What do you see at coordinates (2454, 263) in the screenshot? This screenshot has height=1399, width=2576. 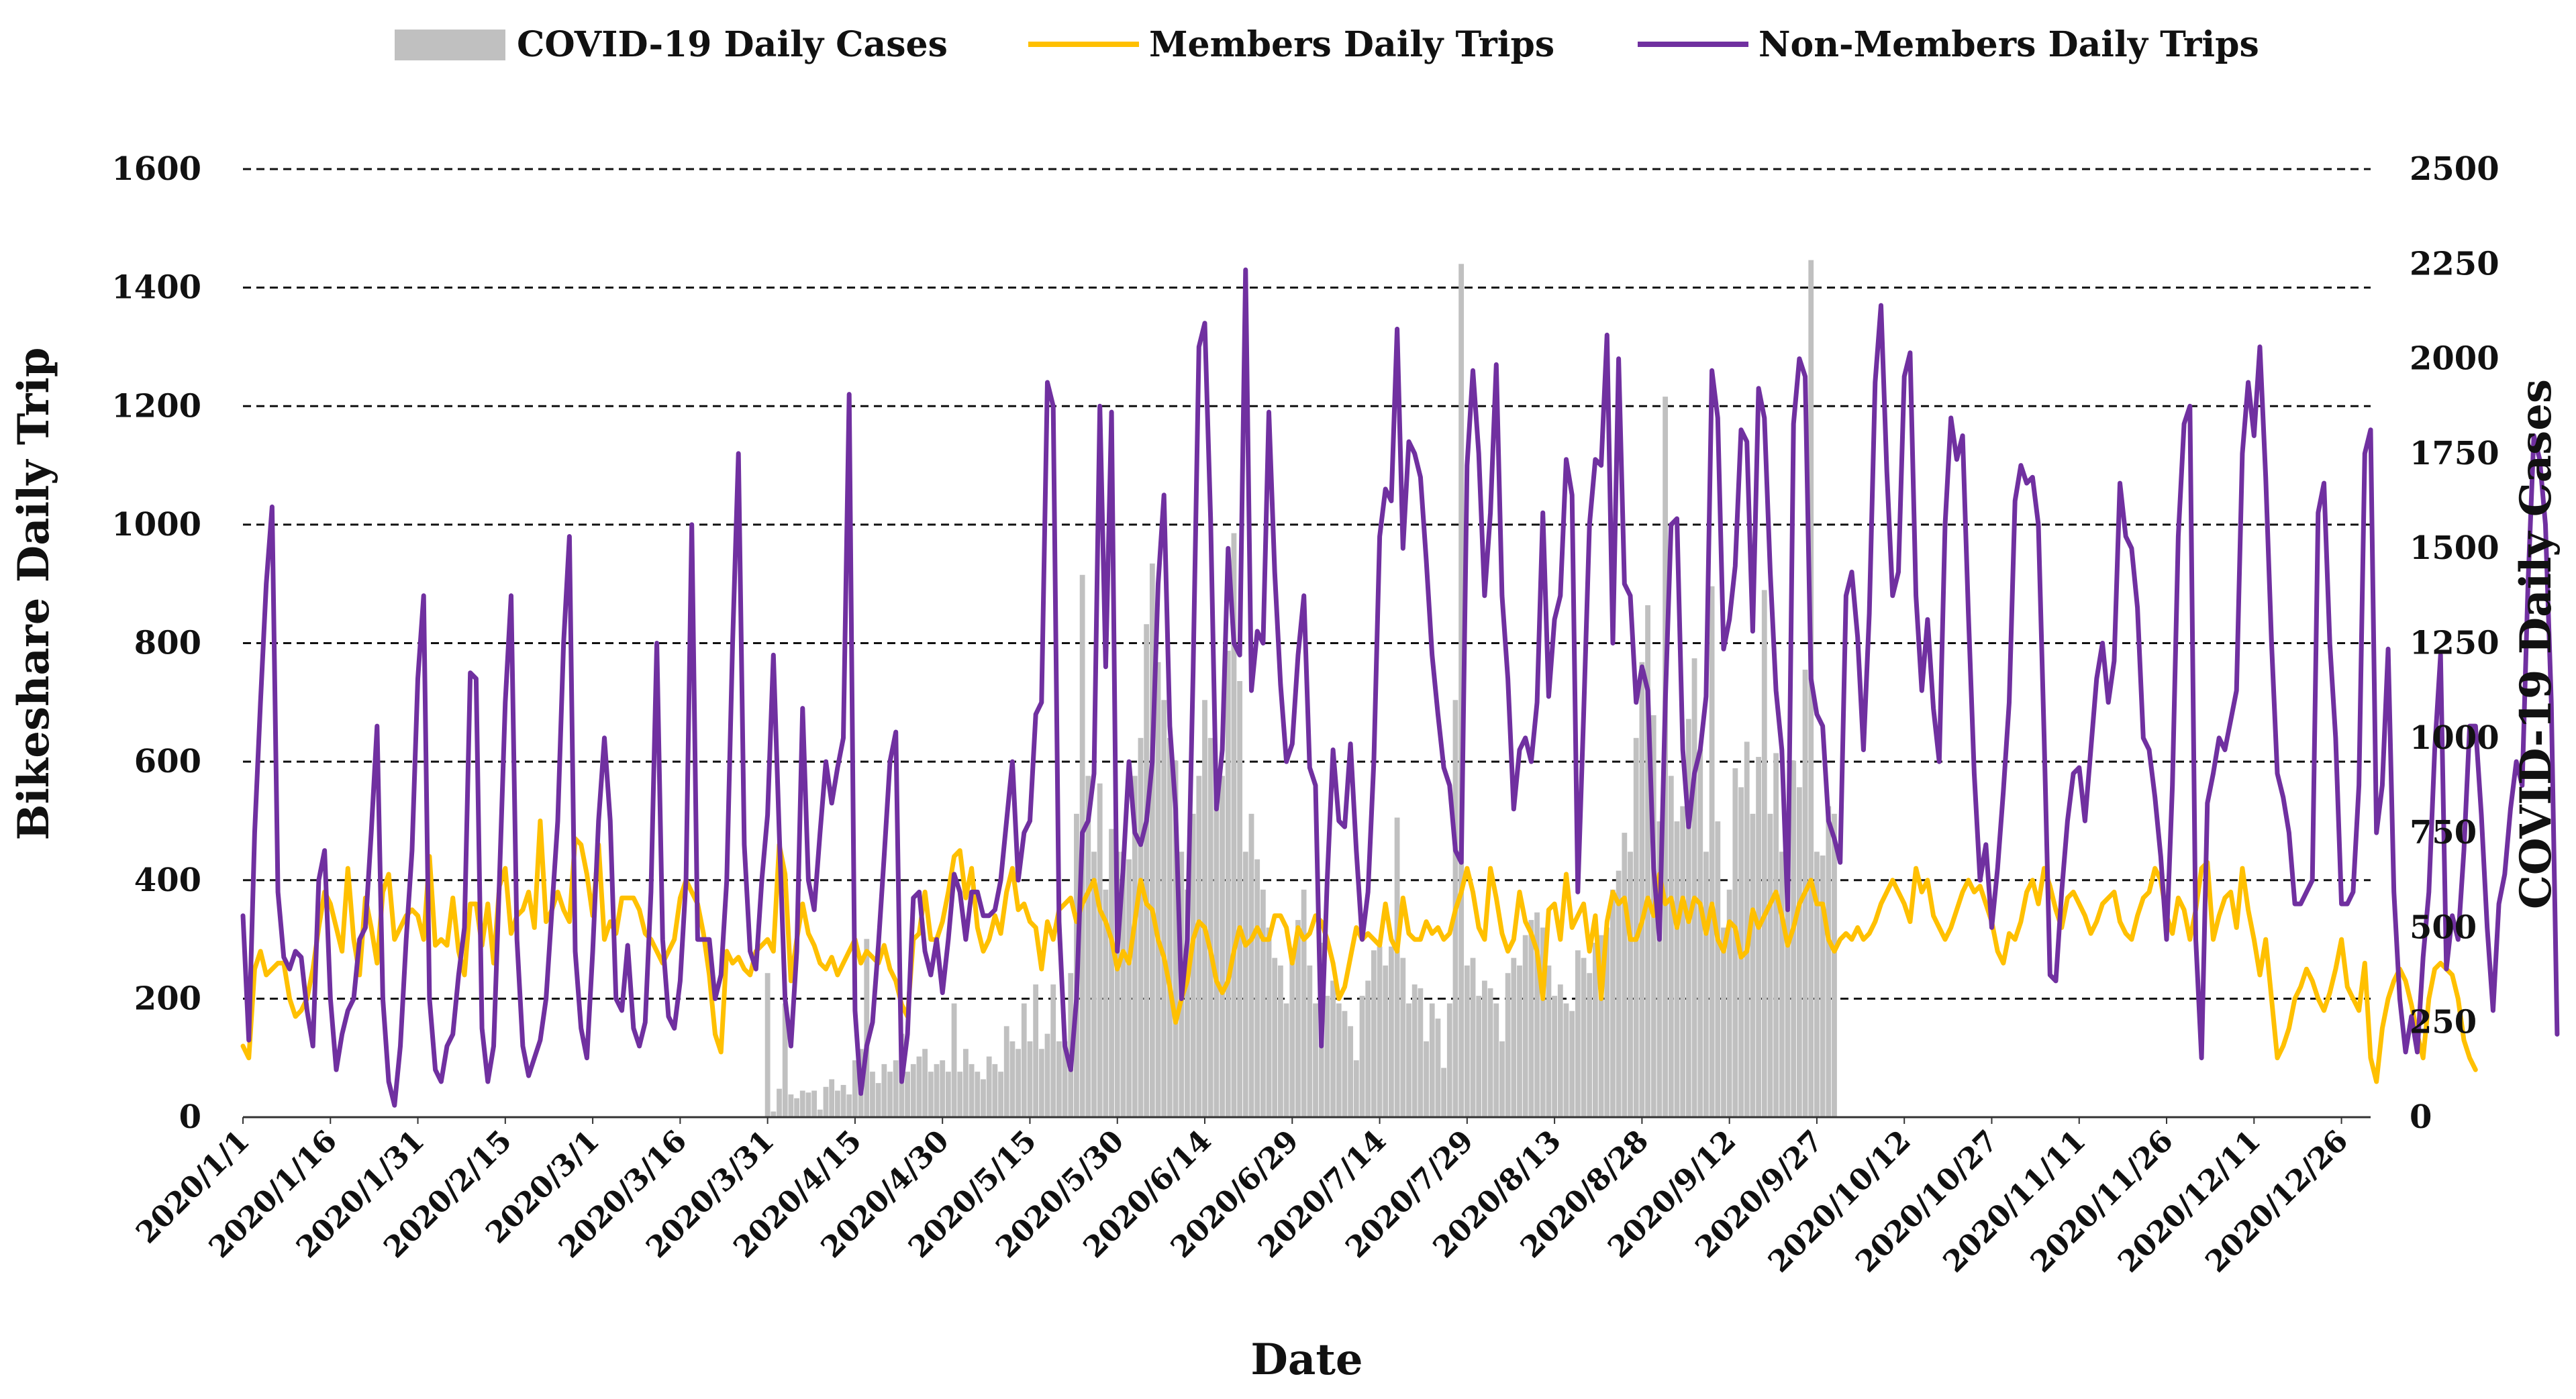 I see `y-right-tick-label: 2250` at bounding box center [2454, 263].